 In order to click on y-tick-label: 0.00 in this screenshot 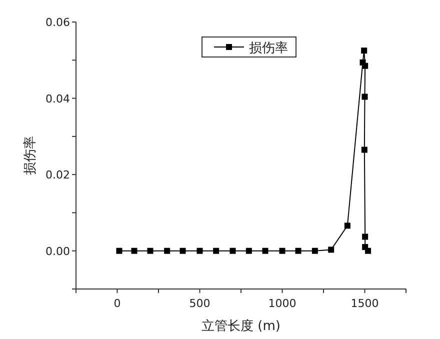, I will do `click(58, 251)`.